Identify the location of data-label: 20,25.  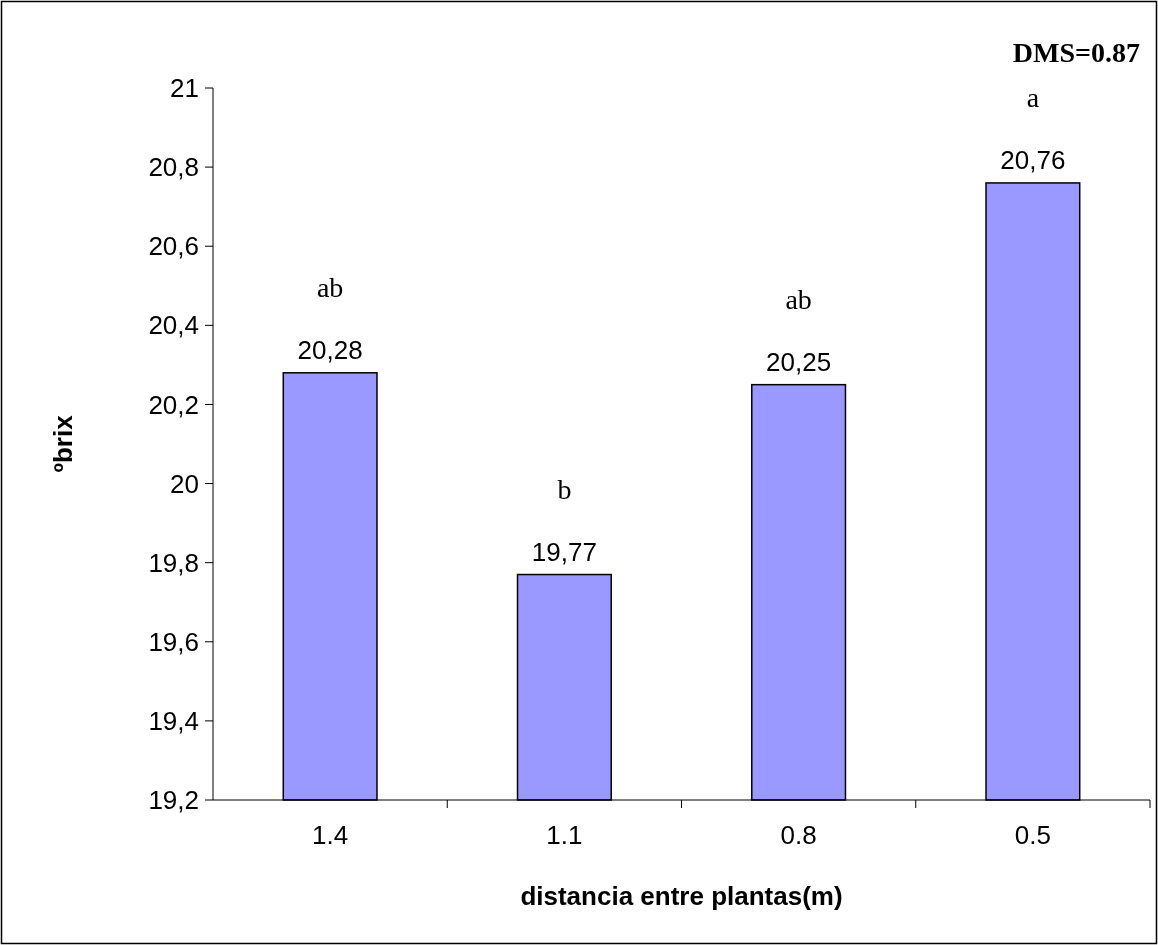
(799, 361).